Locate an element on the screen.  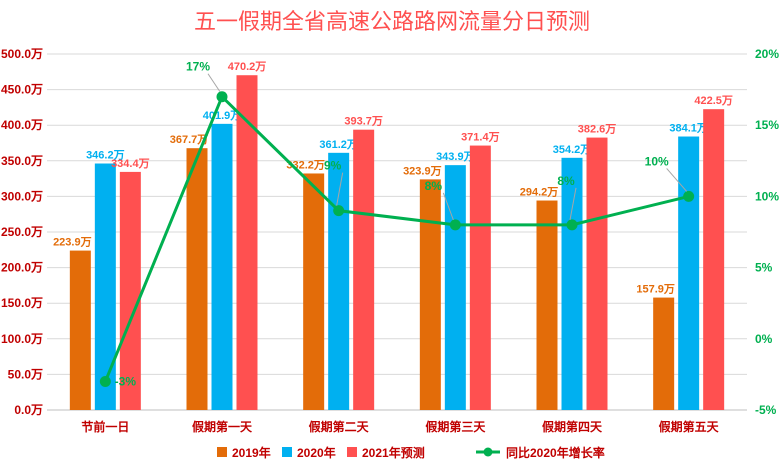
bar-data-label: 367.7万 is located at coordinates (189, 139).